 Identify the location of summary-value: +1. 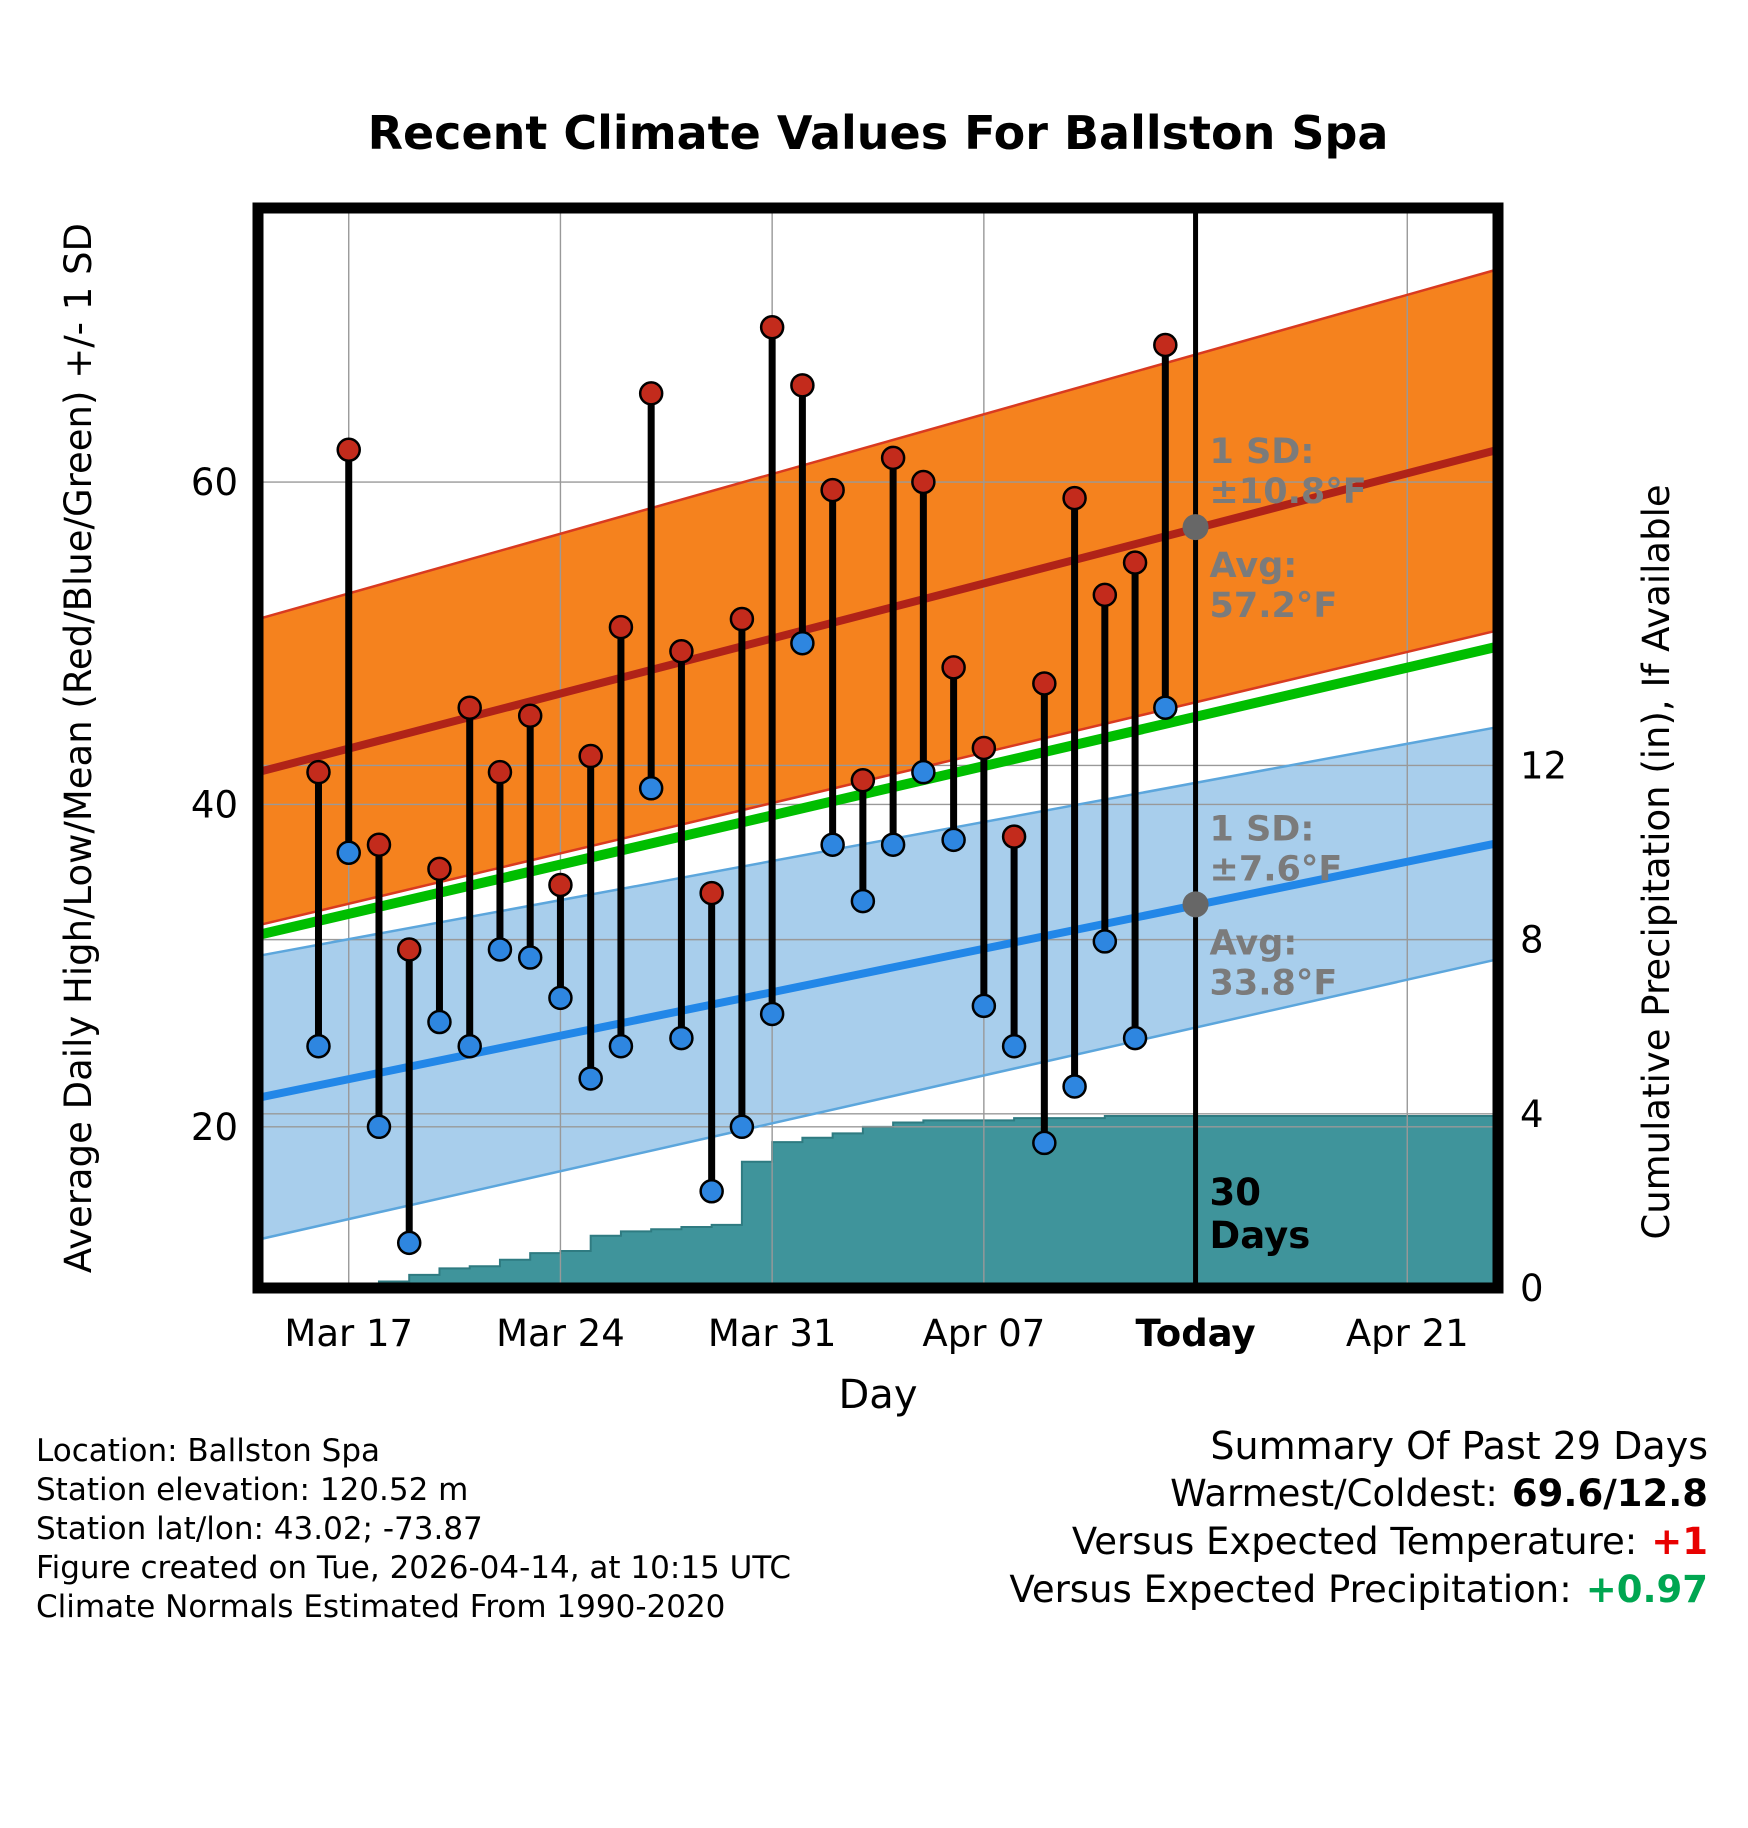
(1679, 1541).